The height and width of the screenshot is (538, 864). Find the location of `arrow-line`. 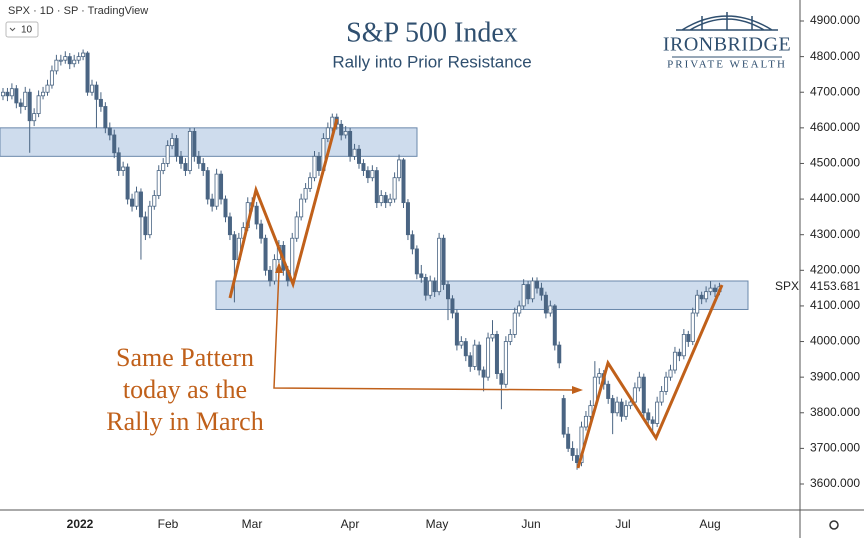

arrow-line is located at coordinates (424, 330).